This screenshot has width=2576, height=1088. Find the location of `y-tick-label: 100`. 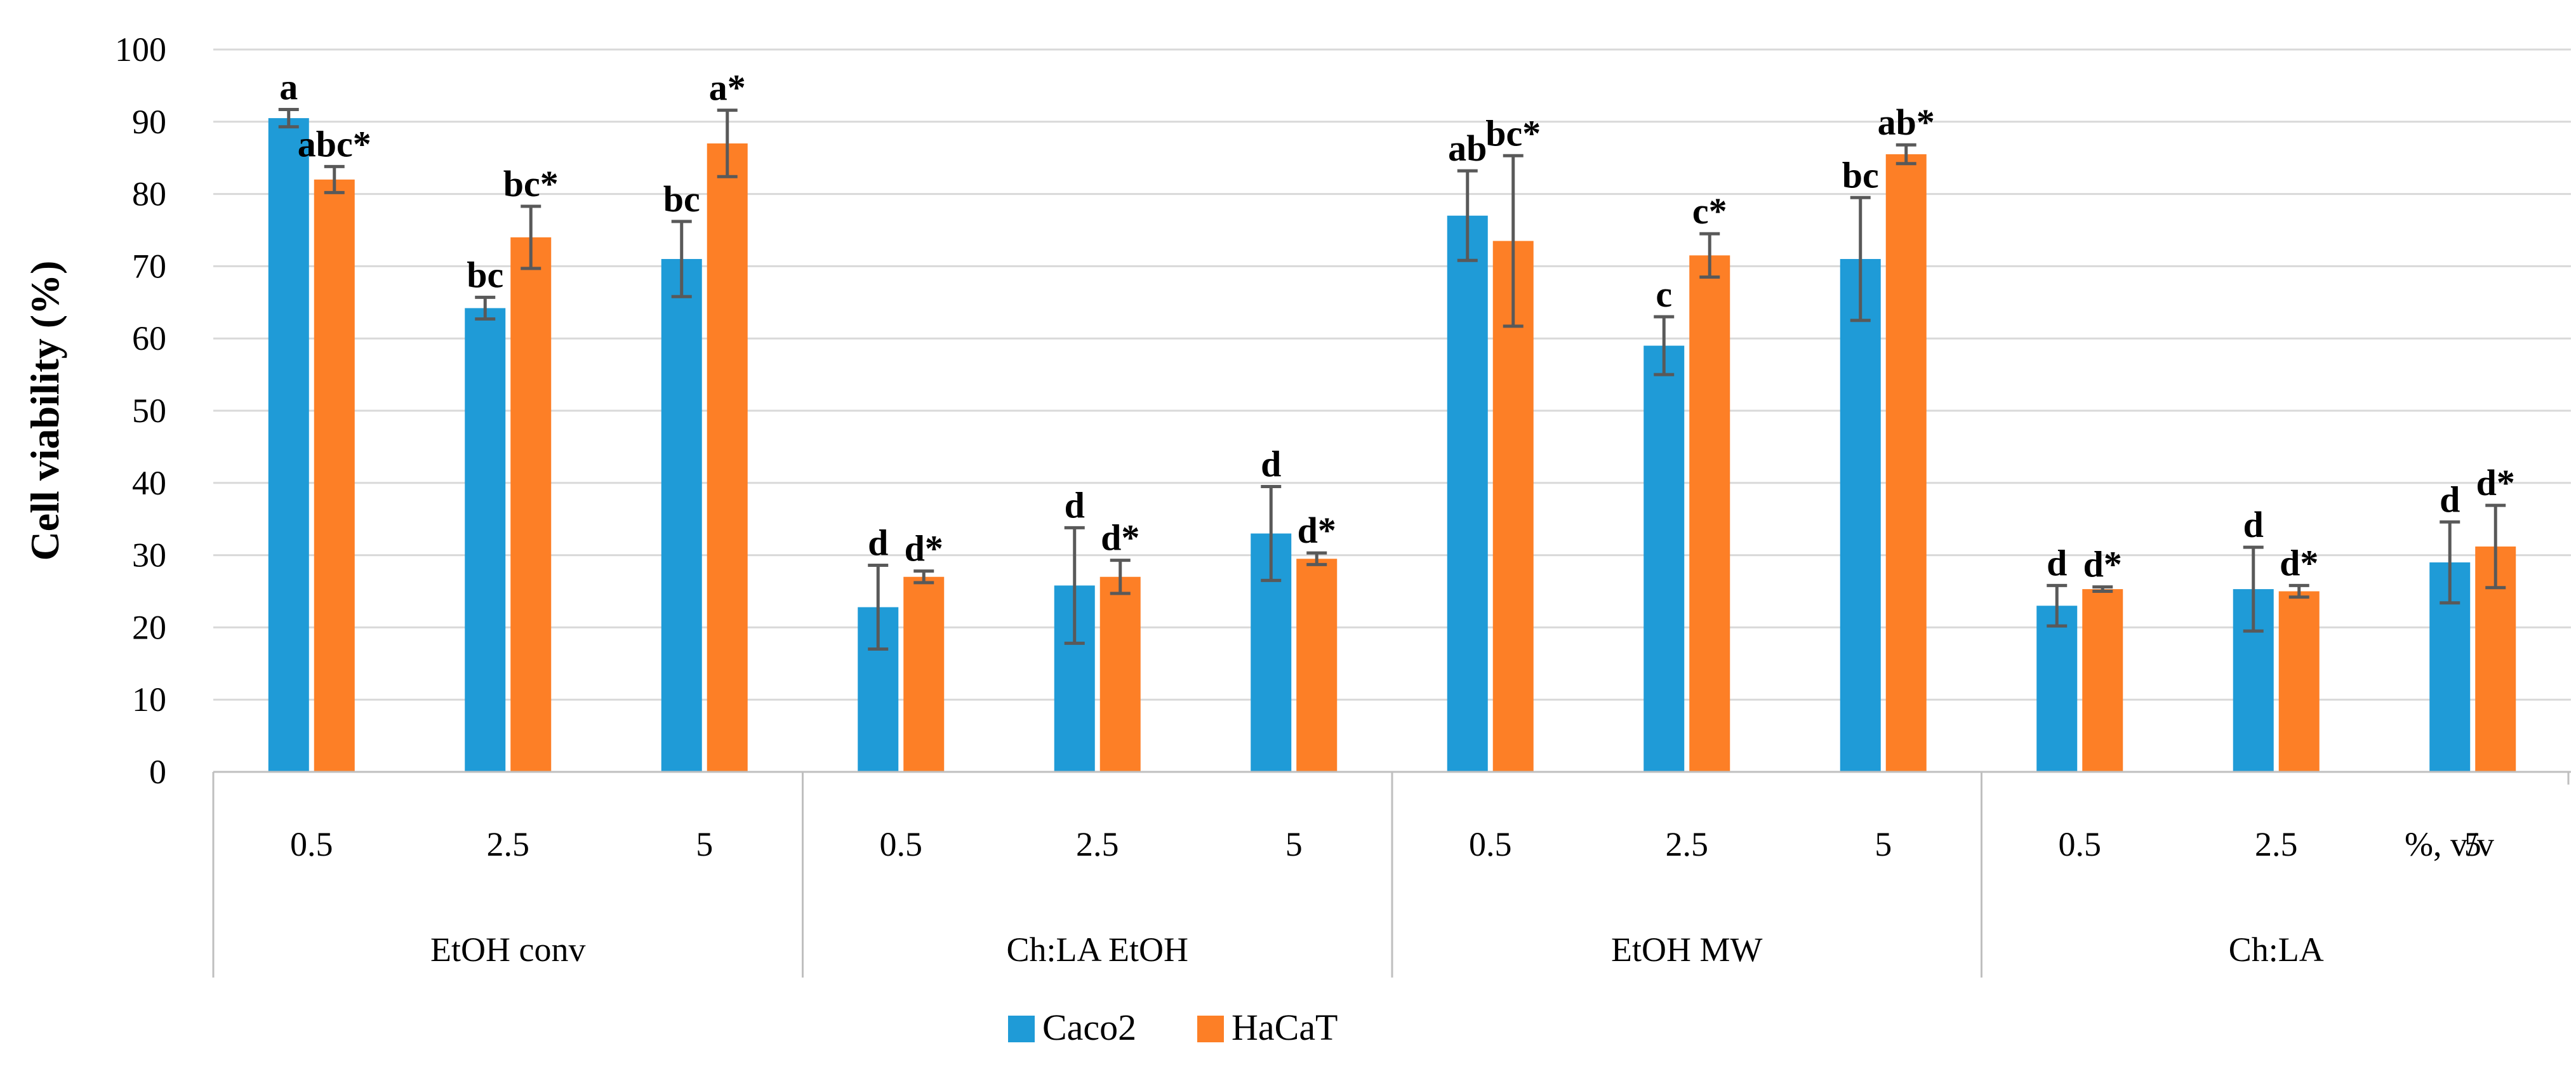

y-tick-label: 100 is located at coordinates (140, 50).